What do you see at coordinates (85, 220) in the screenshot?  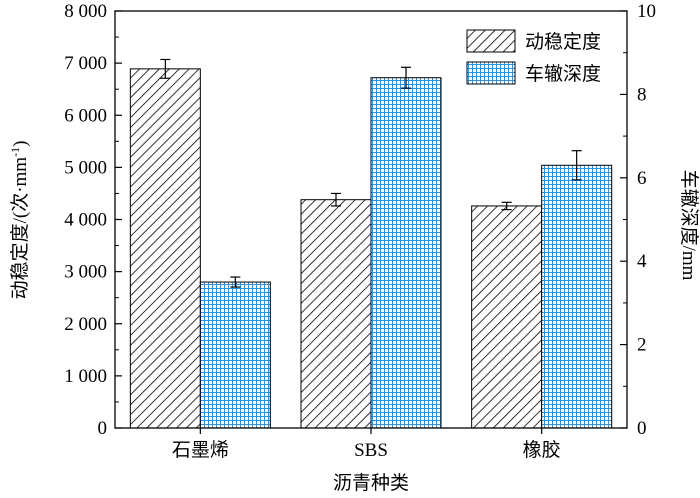 I see `left-tick-label: 4 000` at bounding box center [85, 220].